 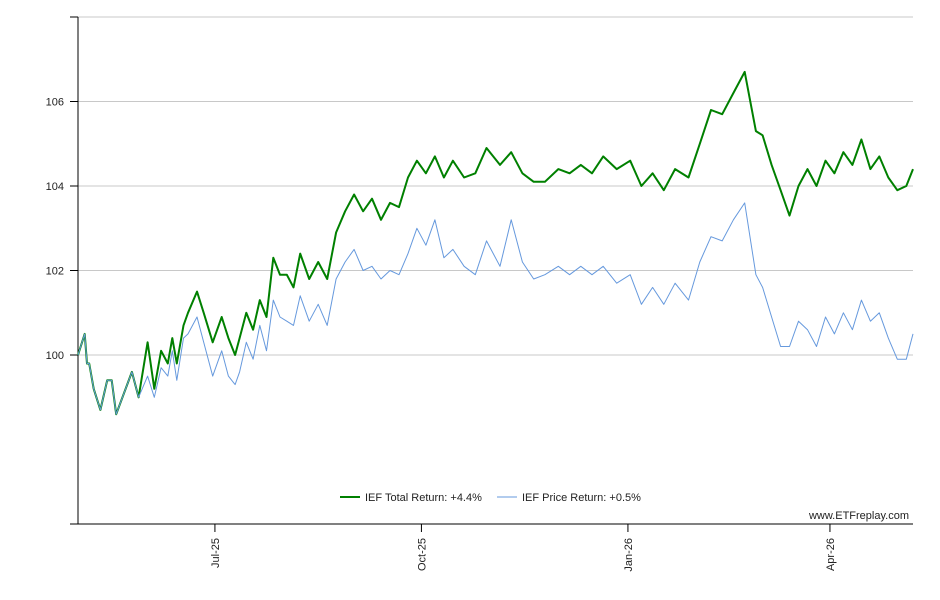 I want to click on legend-label-price-return: IEF Price Return: +0.5%, so click(x=581, y=498).